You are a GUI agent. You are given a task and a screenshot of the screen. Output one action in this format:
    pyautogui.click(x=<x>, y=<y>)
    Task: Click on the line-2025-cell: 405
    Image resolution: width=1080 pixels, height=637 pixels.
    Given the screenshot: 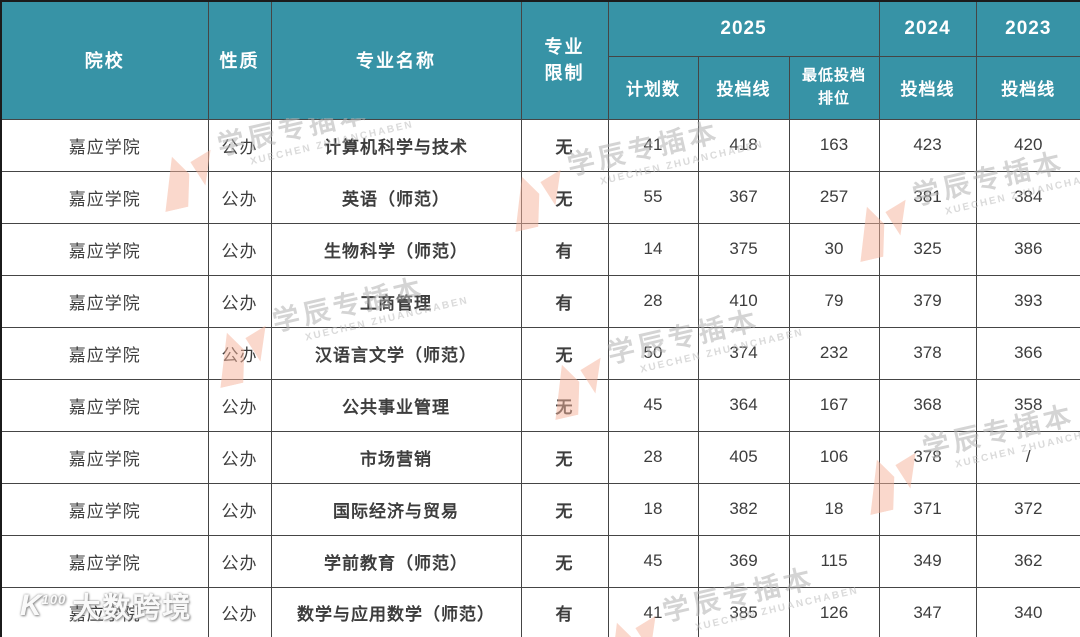 What is the action you would take?
    pyautogui.click(x=743, y=457)
    